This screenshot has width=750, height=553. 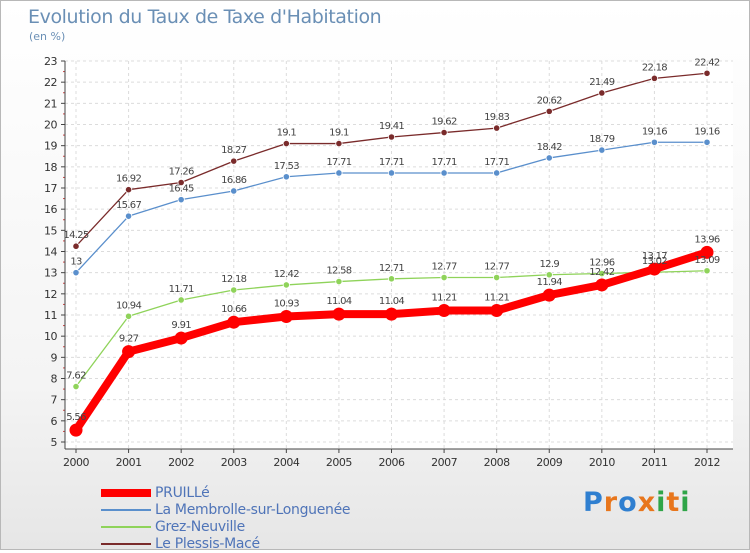 I want to click on series-0-data-label: 11.21, so click(x=444, y=298).